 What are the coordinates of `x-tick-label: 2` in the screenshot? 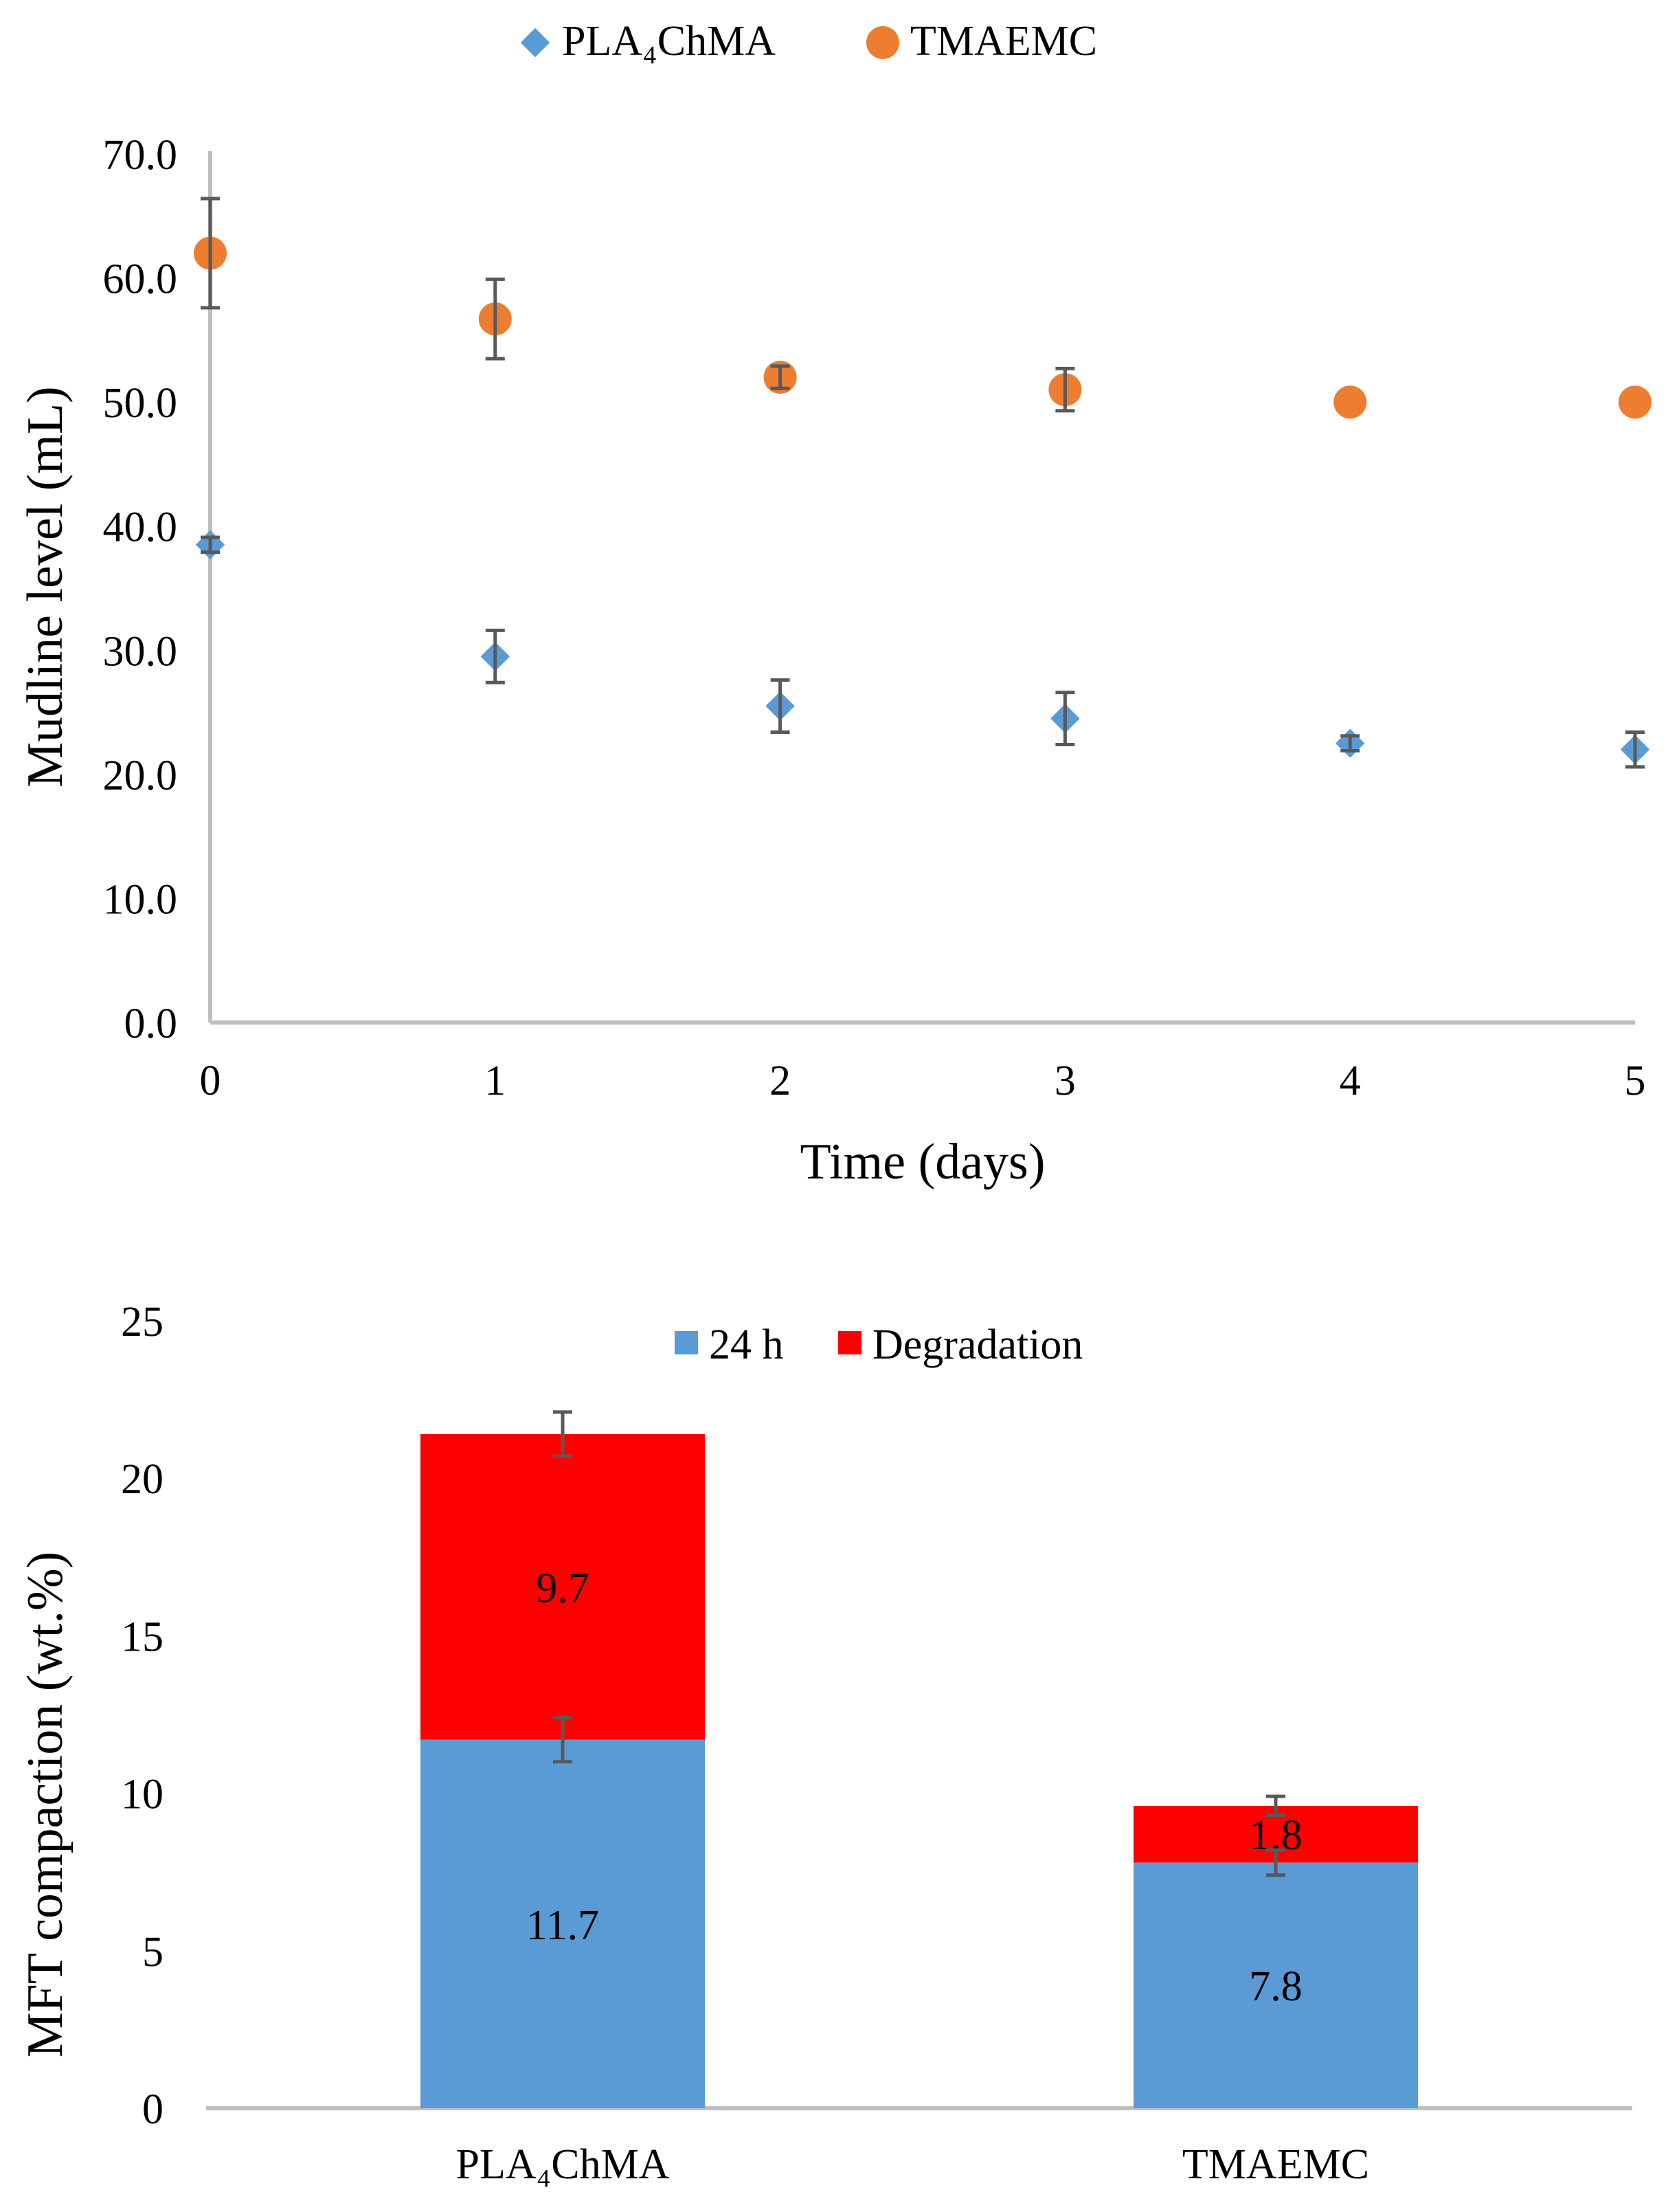 It's located at (780, 1081).